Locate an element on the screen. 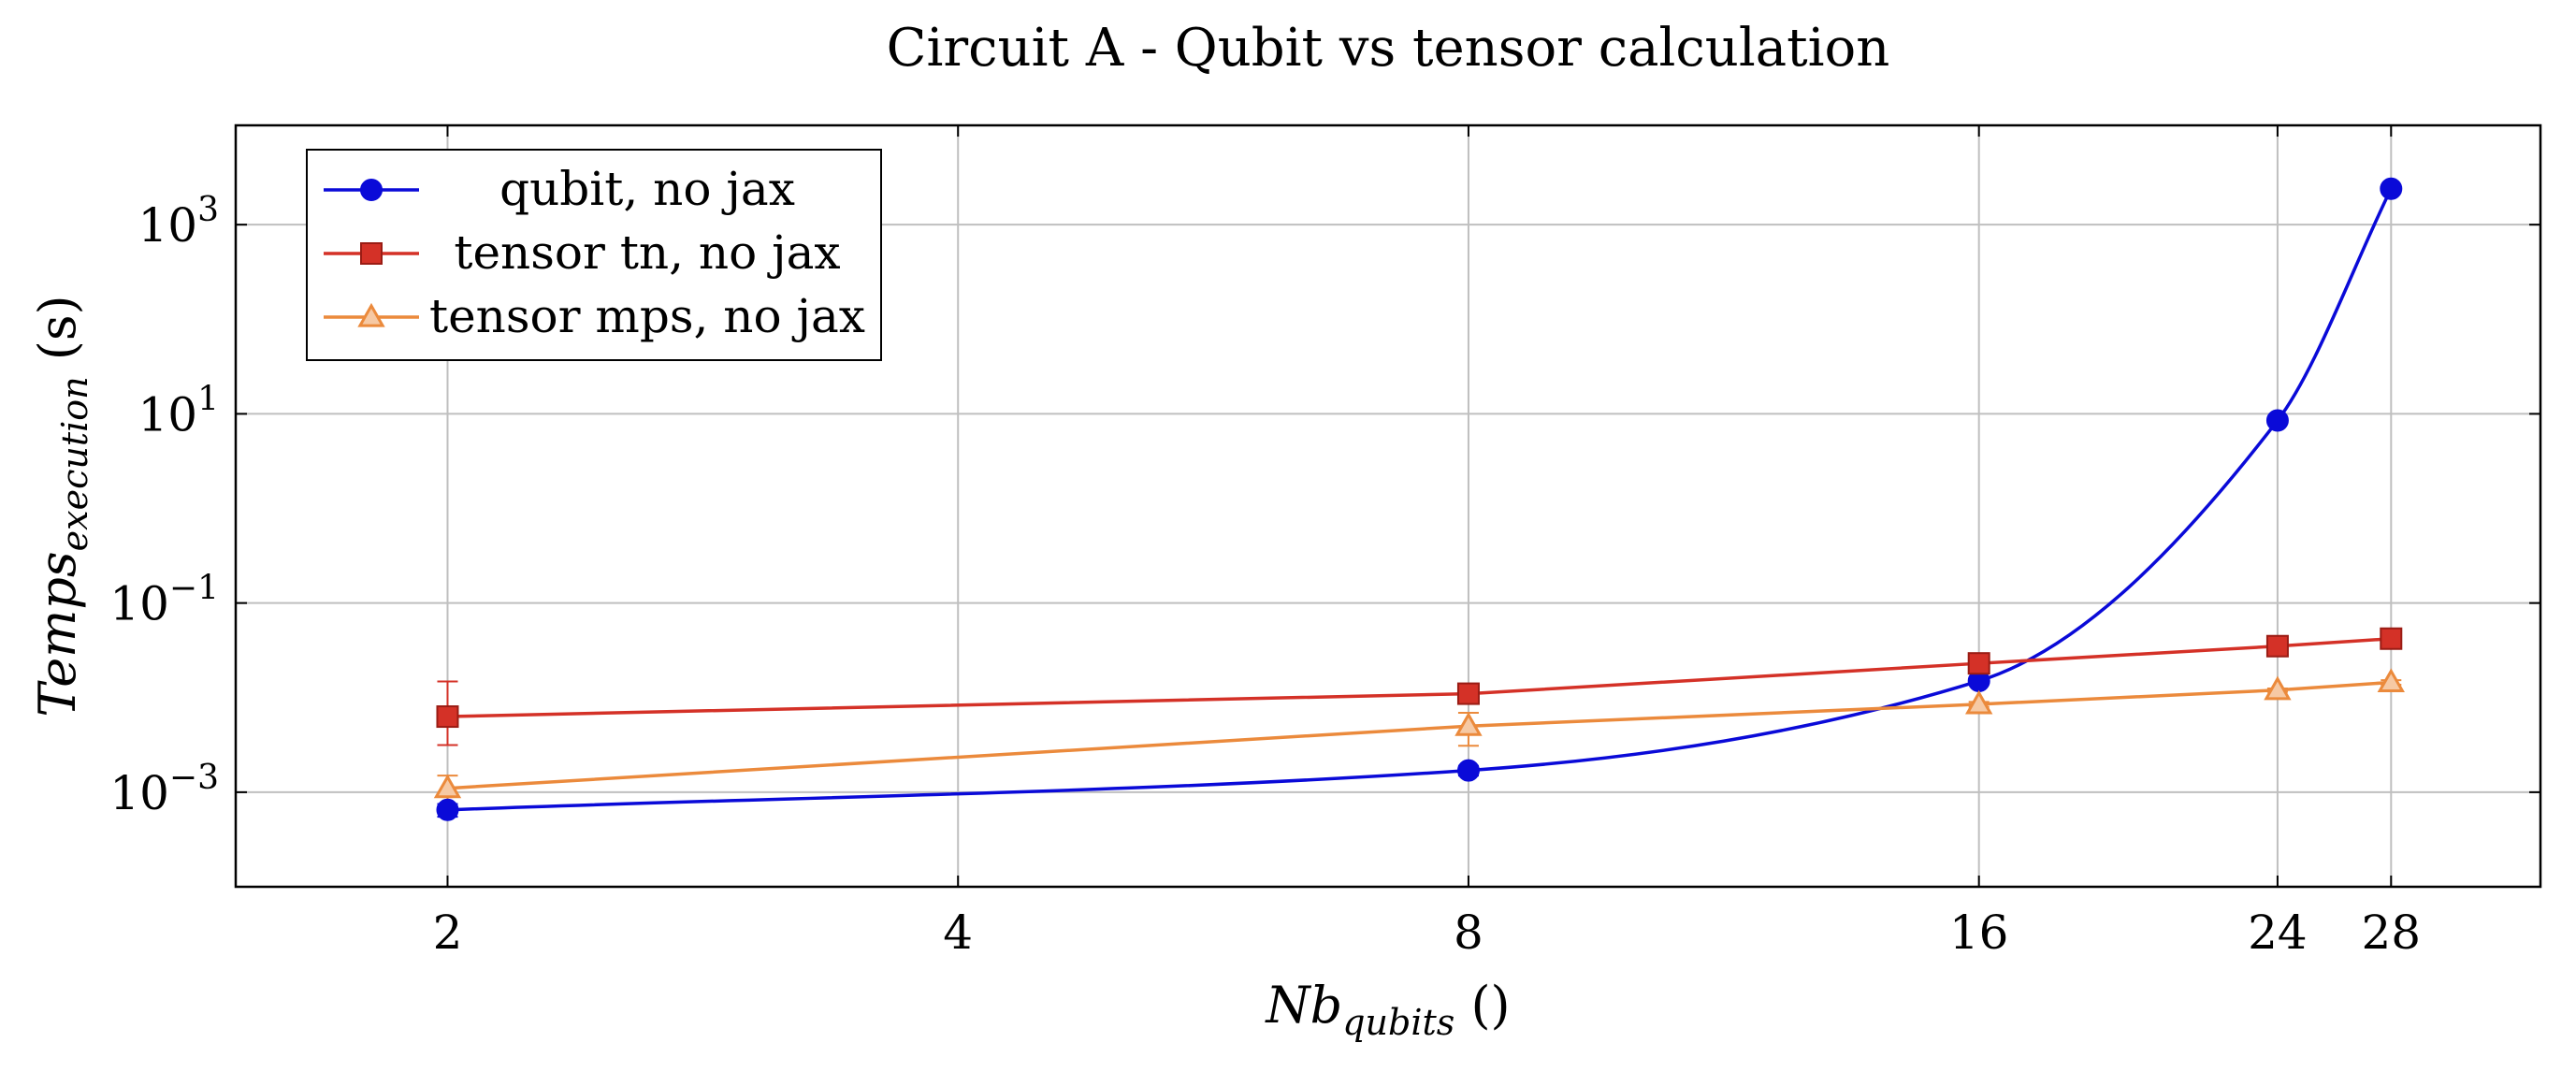 The width and height of the screenshot is (2576, 1072). y-tick-label: 10³ is located at coordinates (178, 222).